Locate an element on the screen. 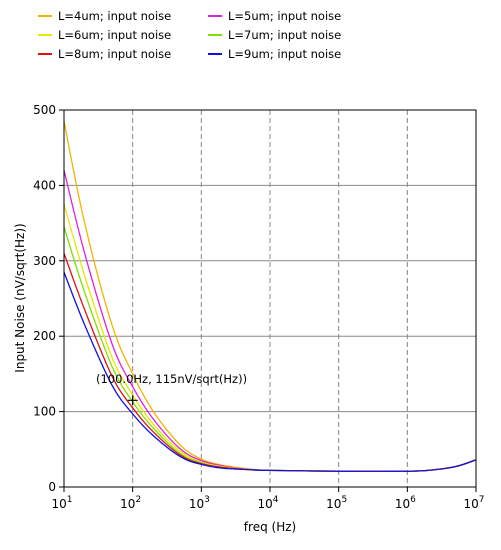  legend-entry: L=7um; input noise is located at coordinates (284, 35).